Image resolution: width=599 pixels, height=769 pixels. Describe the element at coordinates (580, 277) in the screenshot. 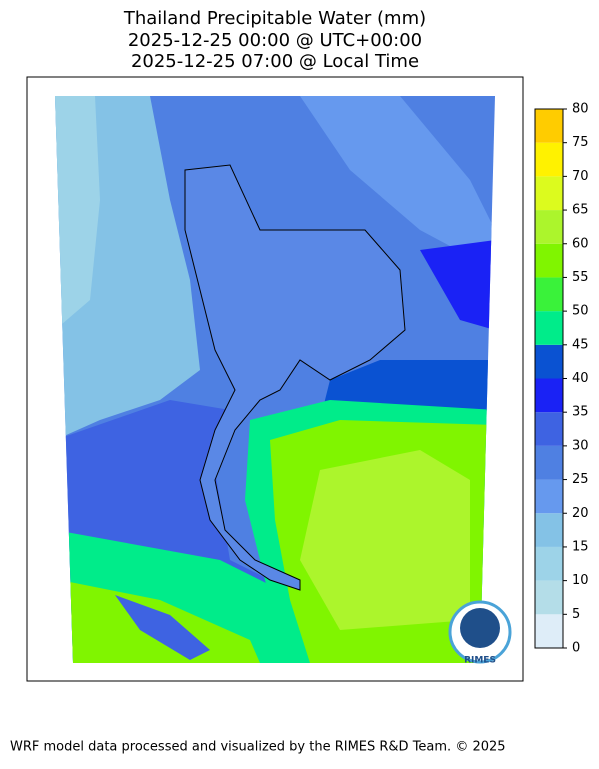

I see `colorbar-tick-label: 55` at that location.